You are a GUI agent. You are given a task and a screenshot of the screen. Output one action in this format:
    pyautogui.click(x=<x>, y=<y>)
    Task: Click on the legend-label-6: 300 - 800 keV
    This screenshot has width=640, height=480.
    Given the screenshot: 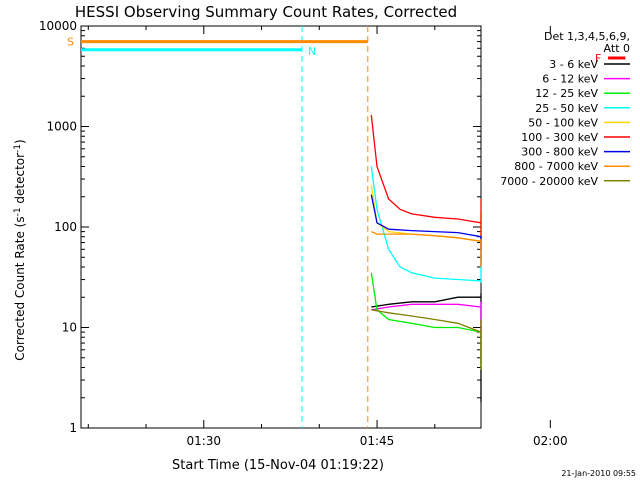 What is the action you would take?
    pyautogui.click(x=559, y=152)
    